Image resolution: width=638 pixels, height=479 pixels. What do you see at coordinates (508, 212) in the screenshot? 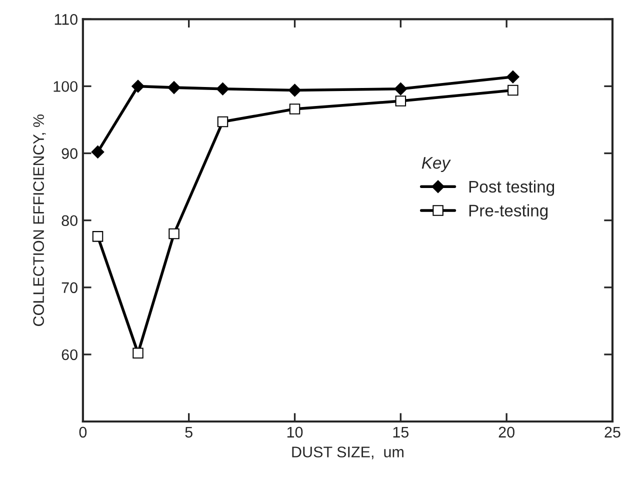
I see `legend-label: Pre-testing` at bounding box center [508, 212].